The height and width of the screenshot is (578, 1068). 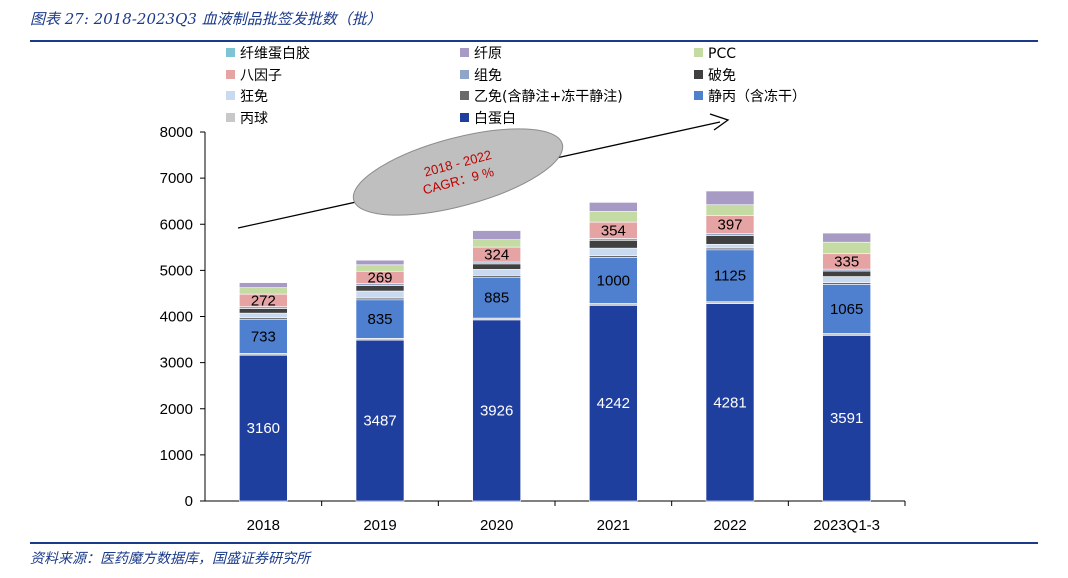 I want to click on data-label: 3926, so click(x=496, y=410).